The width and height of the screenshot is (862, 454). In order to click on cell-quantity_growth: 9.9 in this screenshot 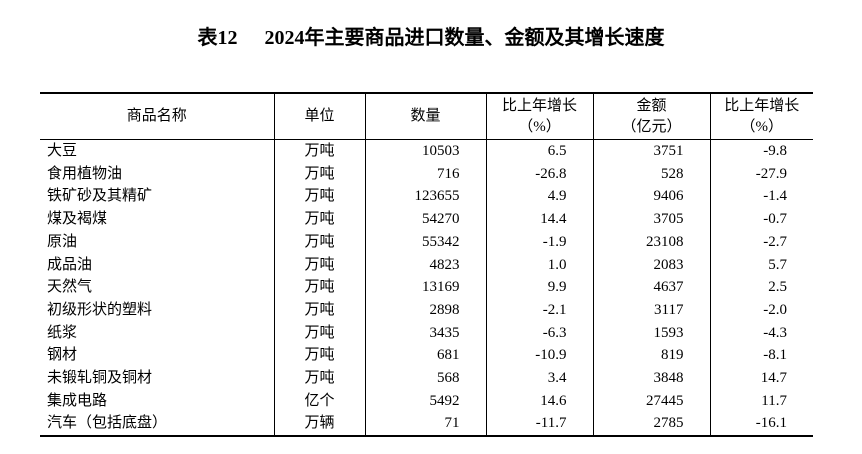, I will do `click(539, 287)`.